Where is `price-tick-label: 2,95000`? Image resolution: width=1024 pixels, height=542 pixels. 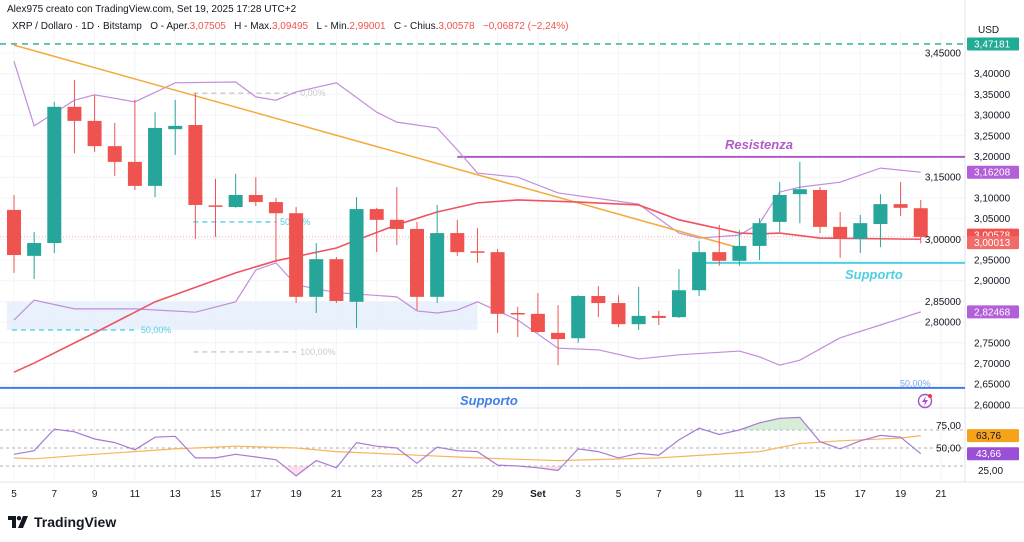
price-tick-label: 2,95000 is located at coordinates (992, 261).